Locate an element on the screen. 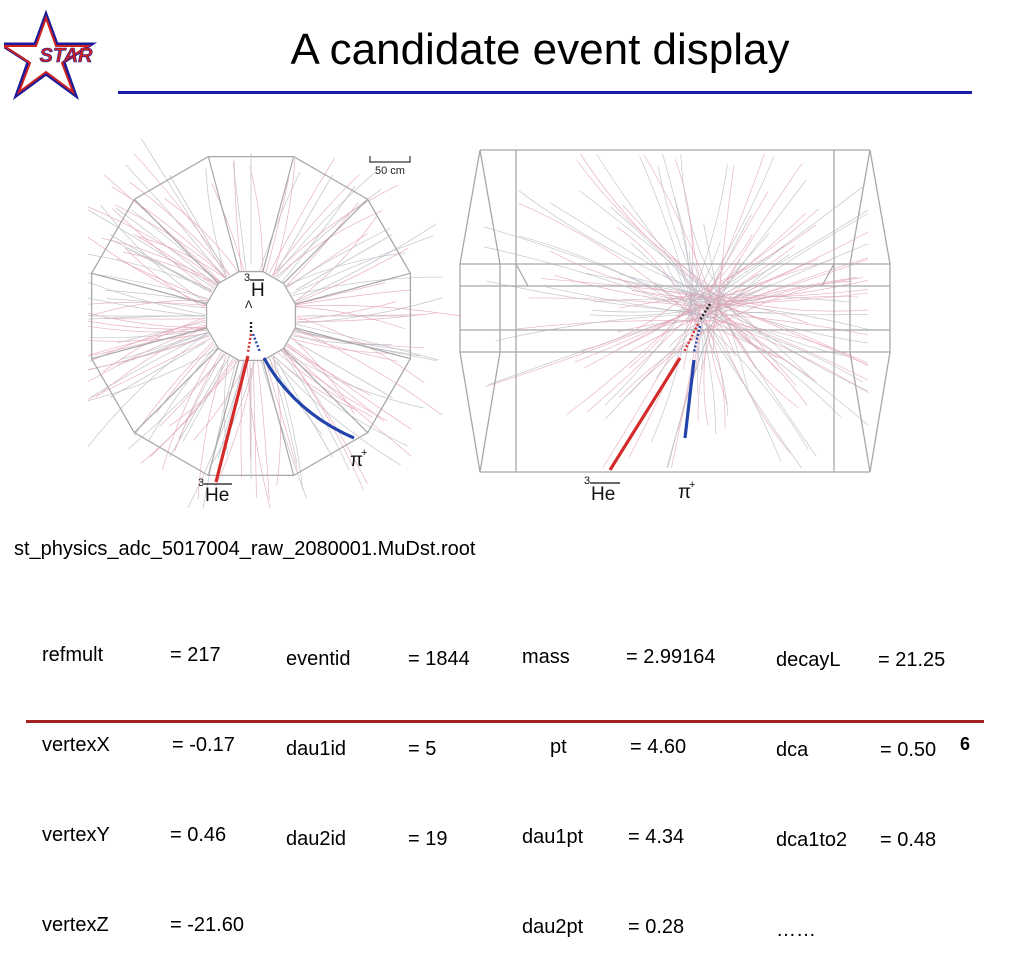 This screenshot has width=1024, height=975. param-row: dca1to2 = 0.48 is located at coordinates (876, 840).